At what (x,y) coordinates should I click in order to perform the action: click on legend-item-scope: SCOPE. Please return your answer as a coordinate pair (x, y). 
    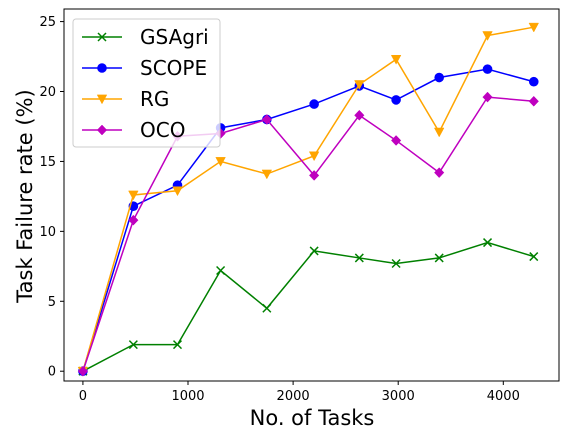
    Looking at the image, I should click on (144, 68).